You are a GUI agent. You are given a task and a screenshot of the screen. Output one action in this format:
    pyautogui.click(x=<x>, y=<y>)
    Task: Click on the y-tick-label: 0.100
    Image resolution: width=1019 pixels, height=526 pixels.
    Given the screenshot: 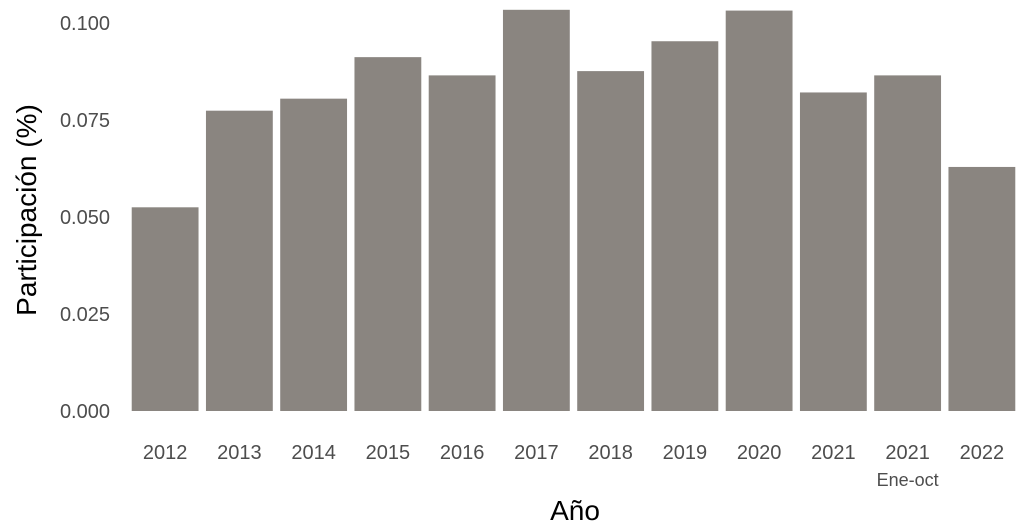 What is the action you would take?
    pyautogui.click(x=85, y=24)
    